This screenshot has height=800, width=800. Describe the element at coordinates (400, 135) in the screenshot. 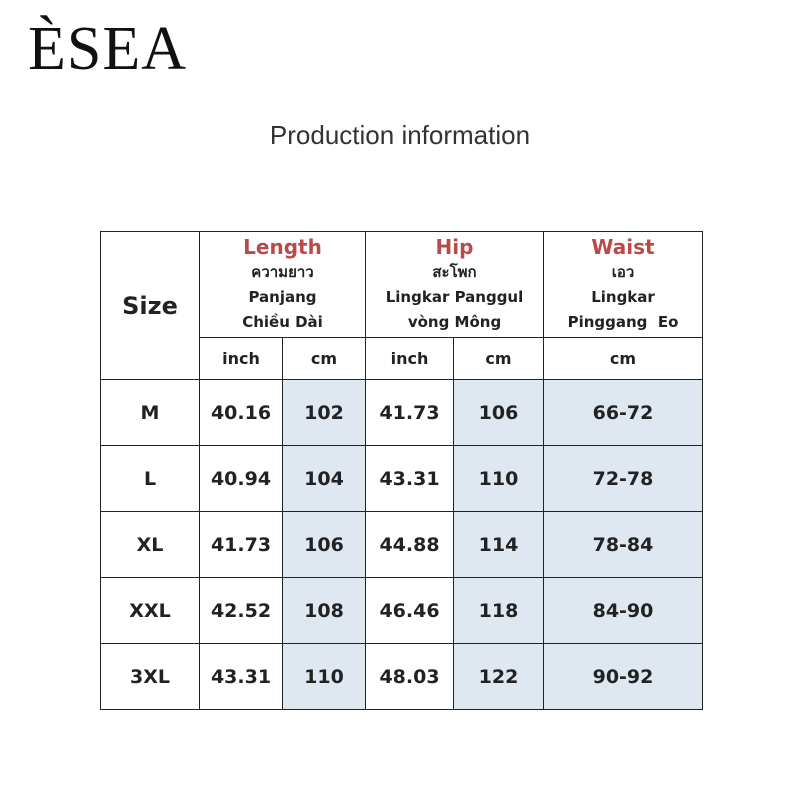

I see `title: Production information` at that location.